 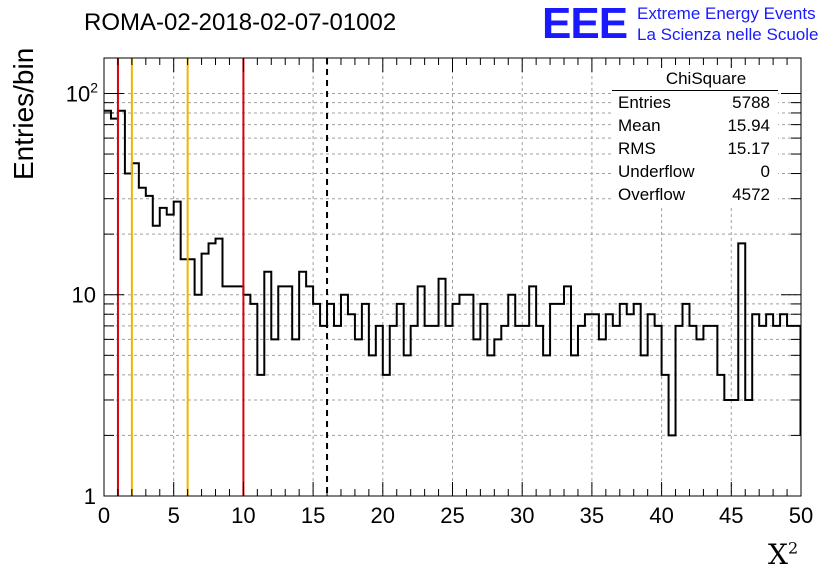 I want to click on x-tick-label: 50, so click(x=801, y=515).